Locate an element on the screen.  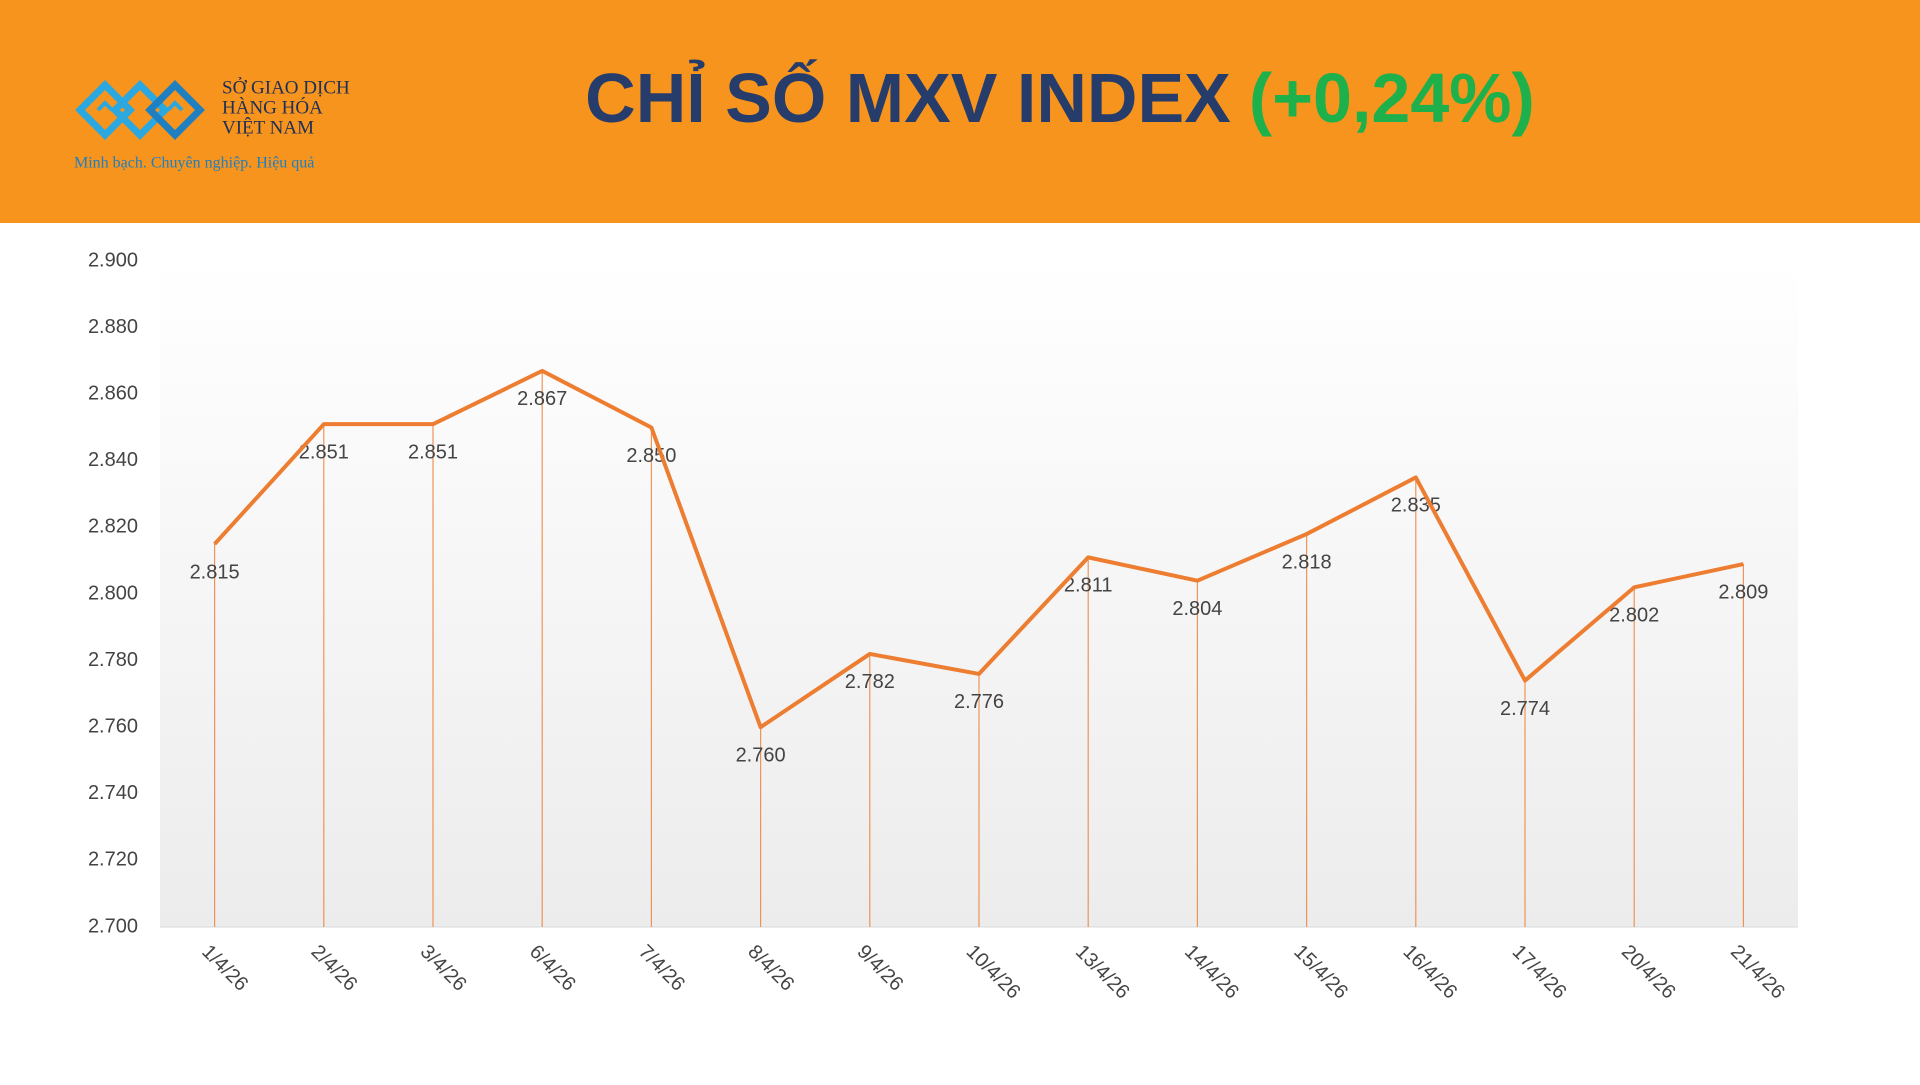
brand-line: HÀNG HÓA is located at coordinates (272, 107).